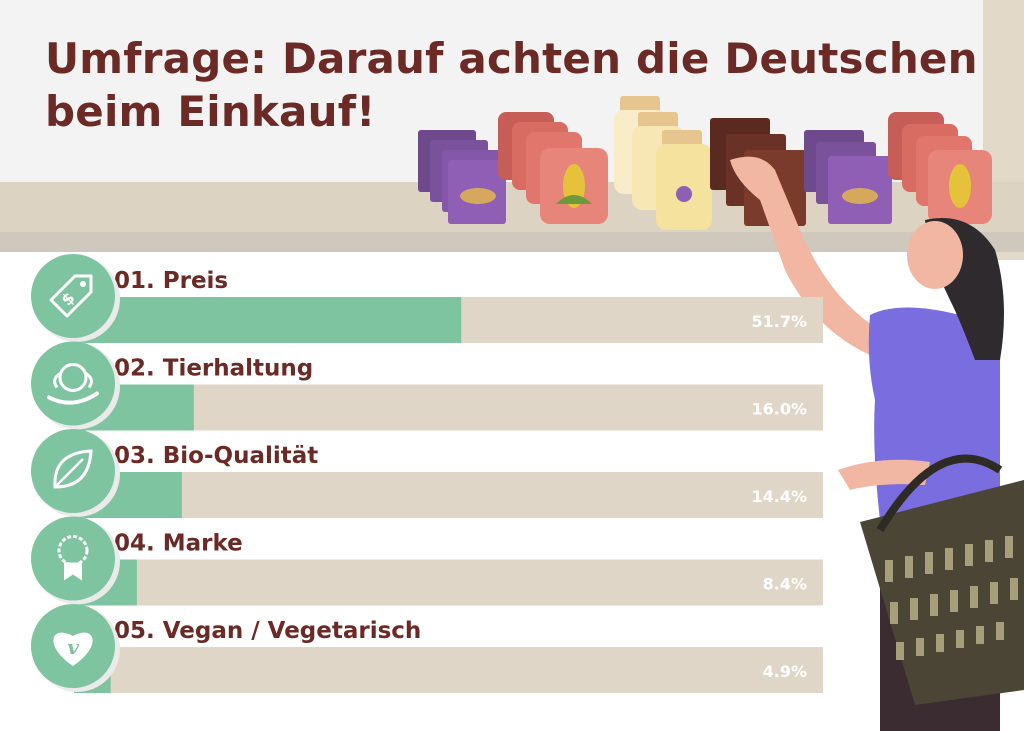  Describe the element at coordinates (171, 281) in the screenshot. I see `category-label: 01. Preis` at that location.